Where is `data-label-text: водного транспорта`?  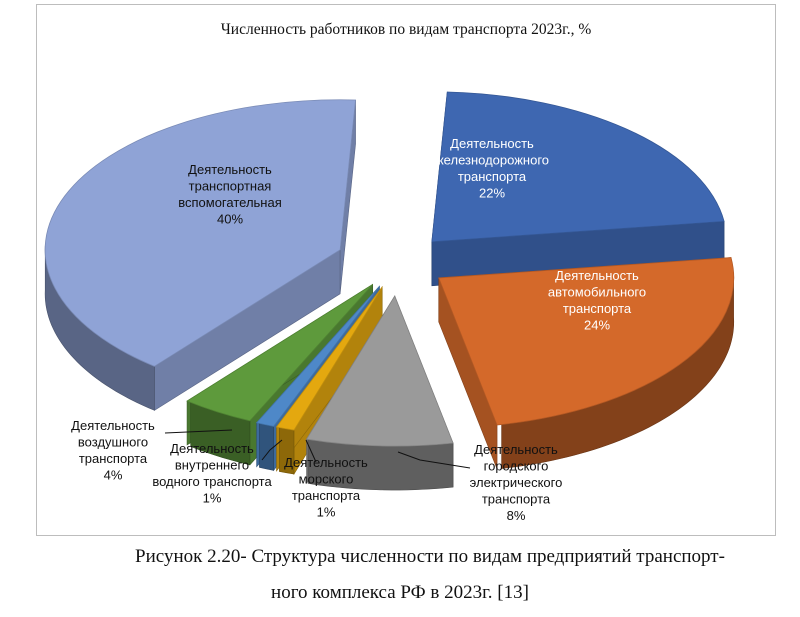
data-label-text: водного транспорта is located at coordinates (212, 481).